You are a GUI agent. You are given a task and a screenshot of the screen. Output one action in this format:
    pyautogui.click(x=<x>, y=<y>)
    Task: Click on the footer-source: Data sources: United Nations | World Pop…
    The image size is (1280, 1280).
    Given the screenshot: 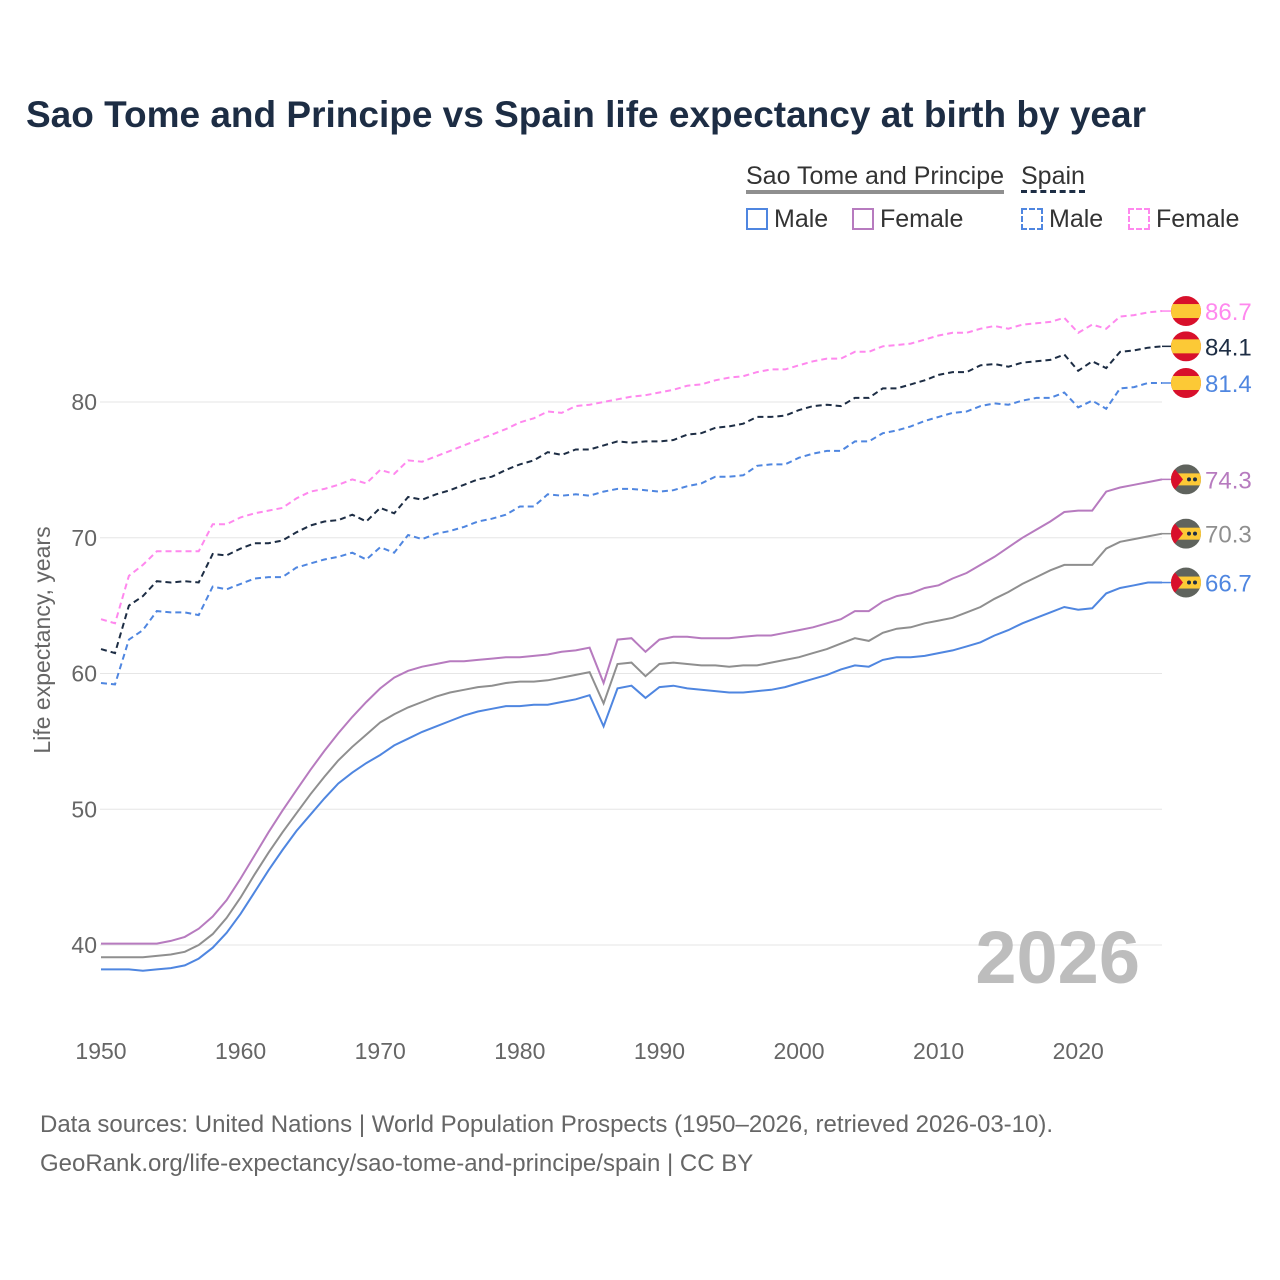 What is the action you would take?
    pyautogui.click(x=547, y=1124)
    